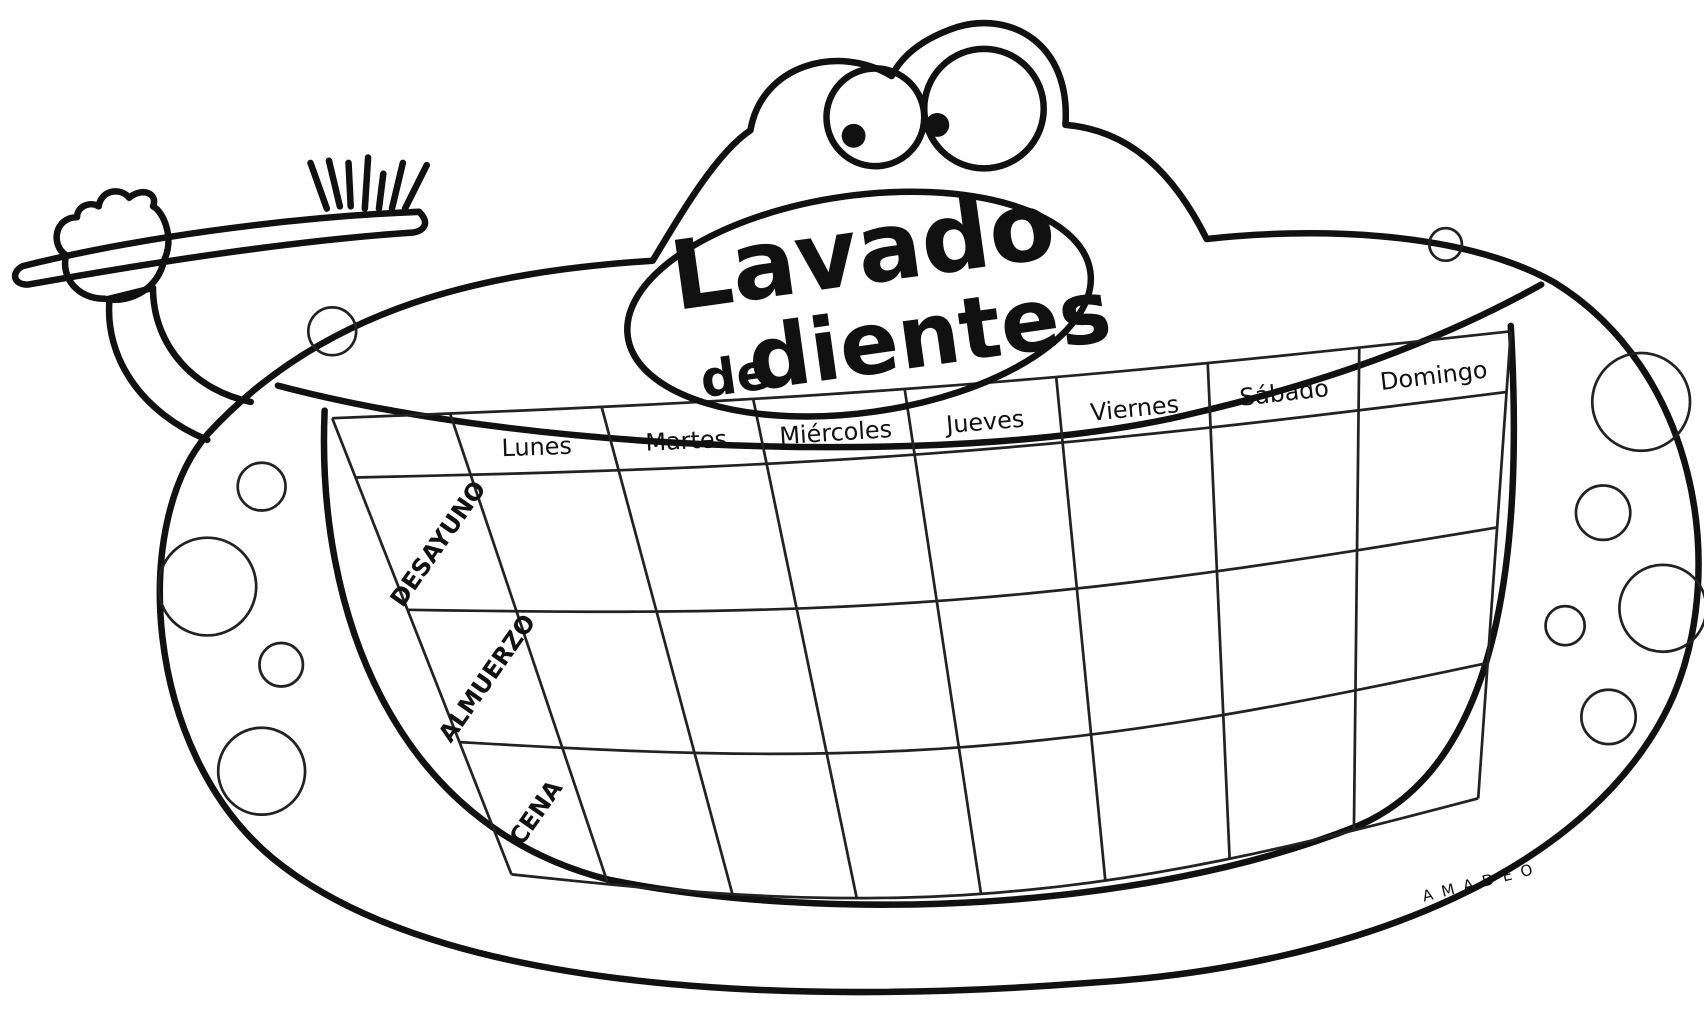 This screenshot has width=1704, height=1033. Describe the element at coordinates (438, 544) in the screenshot. I see `meal-label: DESAYUNO` at that location.